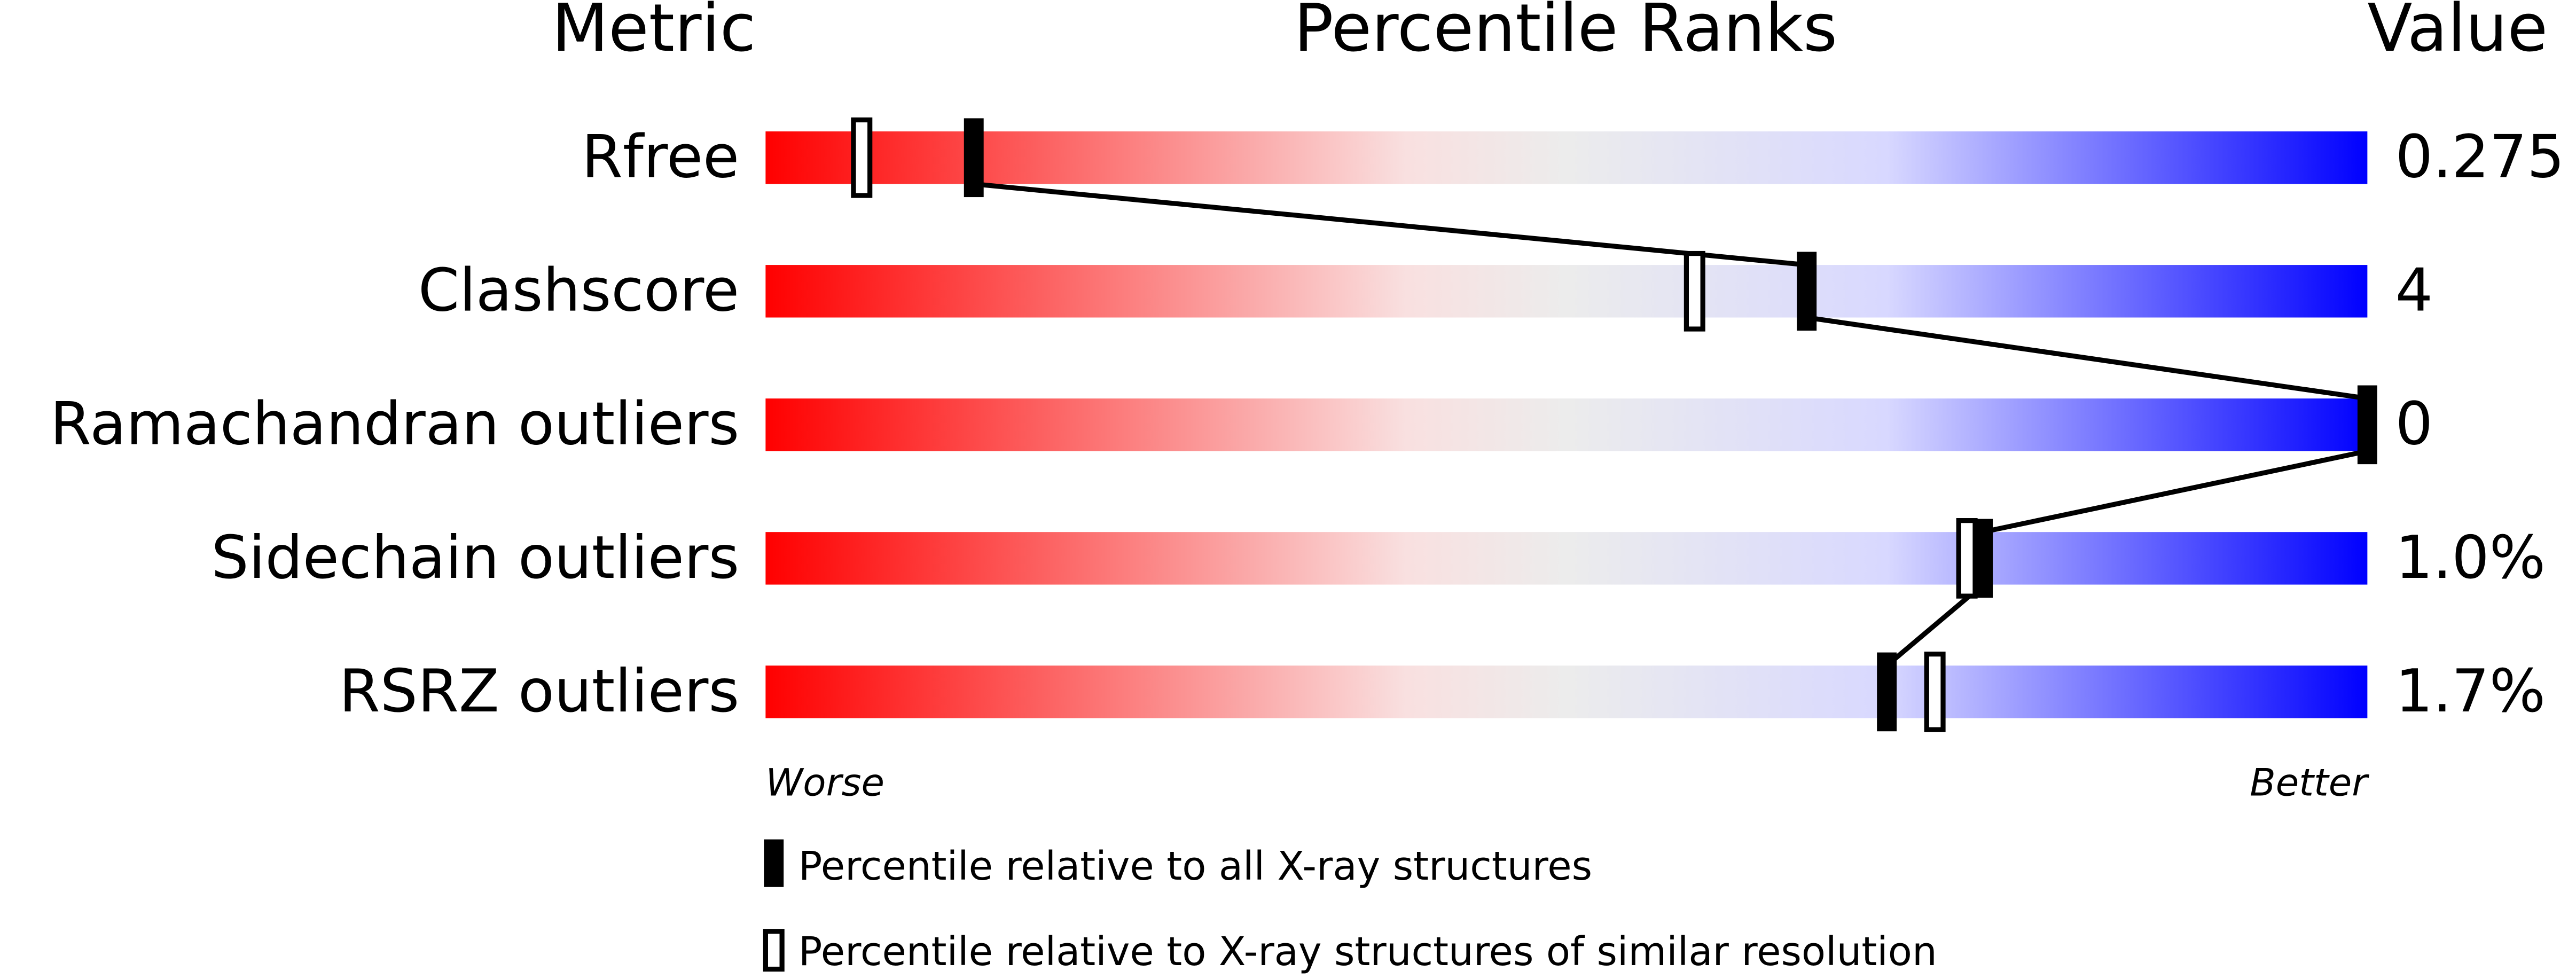  What do you see at coordinates (2470, 691) in the screenshot?
I see `metric-value: 1.7%` at bounding box center [2470, 691].